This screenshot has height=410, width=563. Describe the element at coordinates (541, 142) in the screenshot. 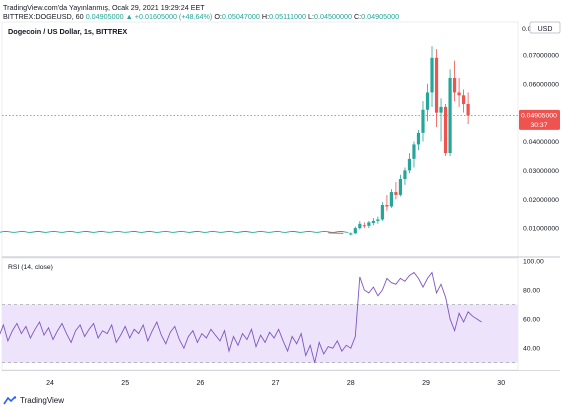

I see `price-tick: 0.04000000` at that location.